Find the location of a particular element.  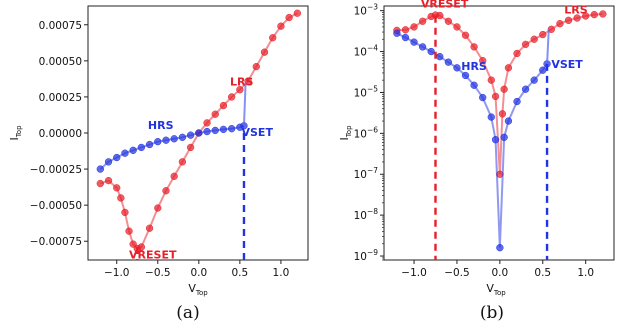

x-tick-label: 1.0 is located at coordinates (585, 273).